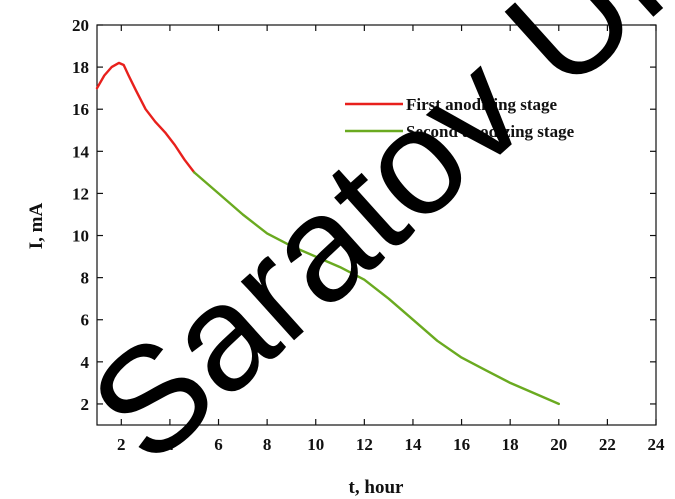 The image size is (675, 499). I want to click on x-tick-label-20: 20, so click(558, 444).